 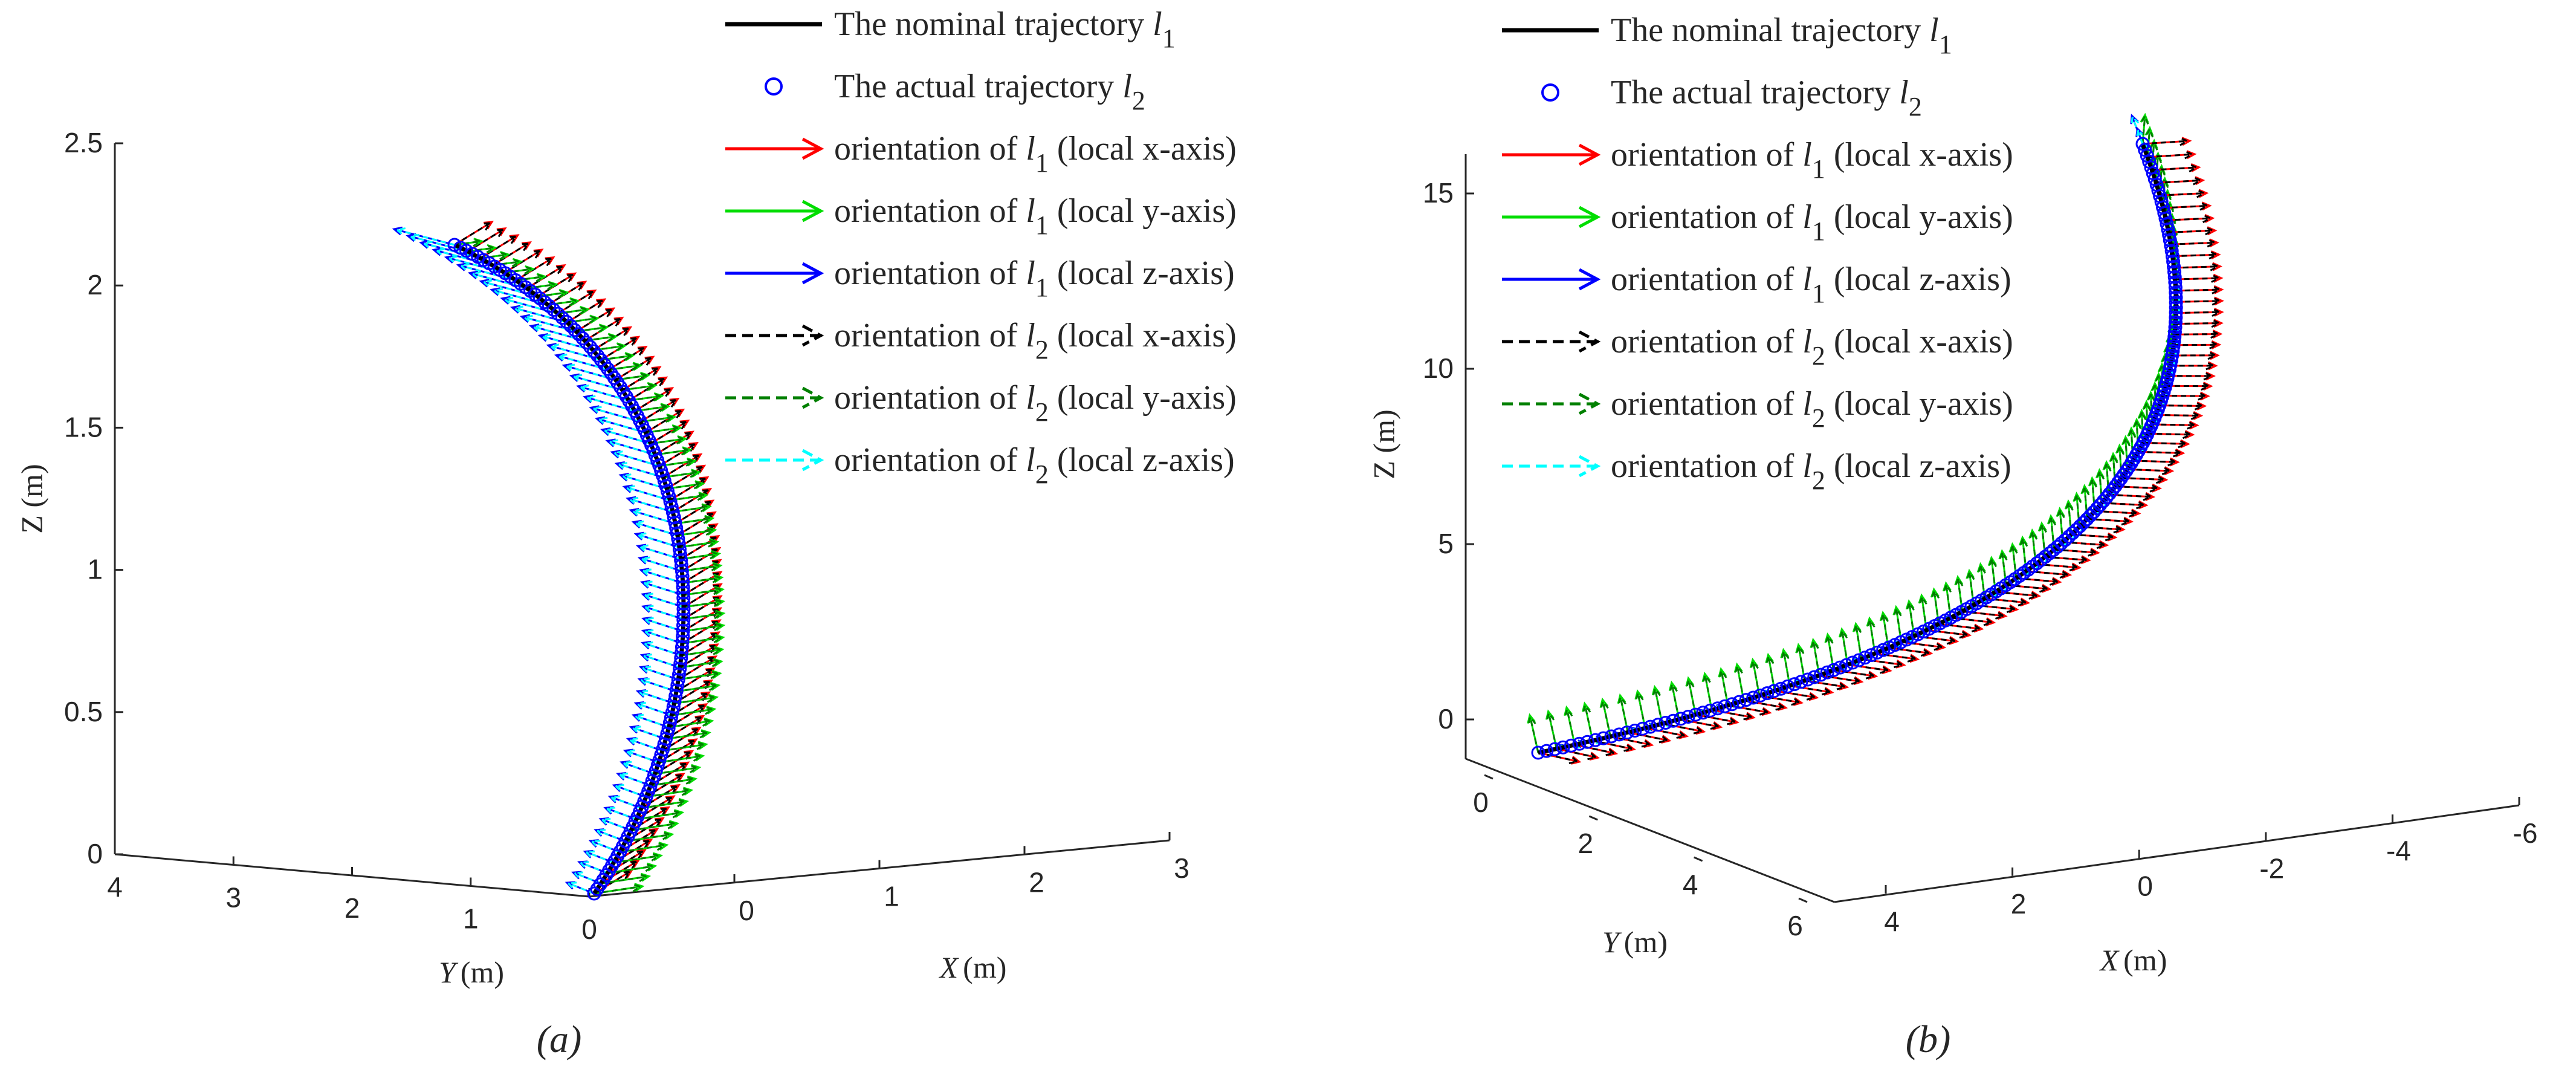 What do you see at coordinates (1383, 444) in the screenshot?
I see `panel-b-z-label: Z (m)` at bounding box center [1383, 444].